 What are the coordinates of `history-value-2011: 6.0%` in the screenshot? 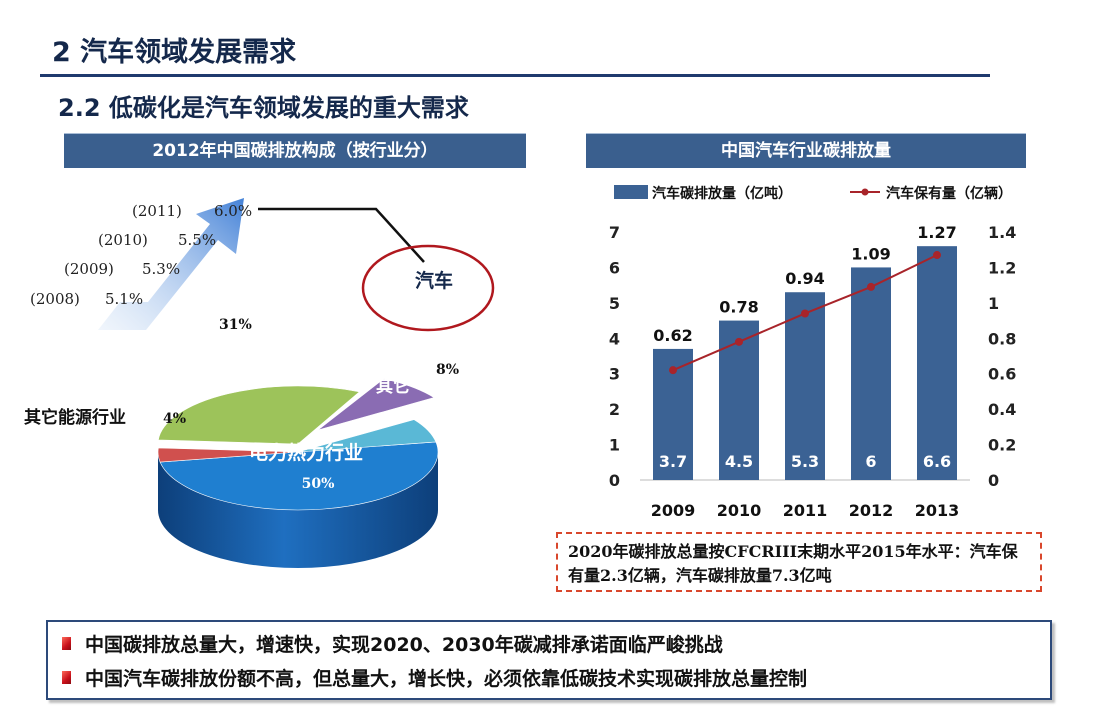 It's located at (233, 211).